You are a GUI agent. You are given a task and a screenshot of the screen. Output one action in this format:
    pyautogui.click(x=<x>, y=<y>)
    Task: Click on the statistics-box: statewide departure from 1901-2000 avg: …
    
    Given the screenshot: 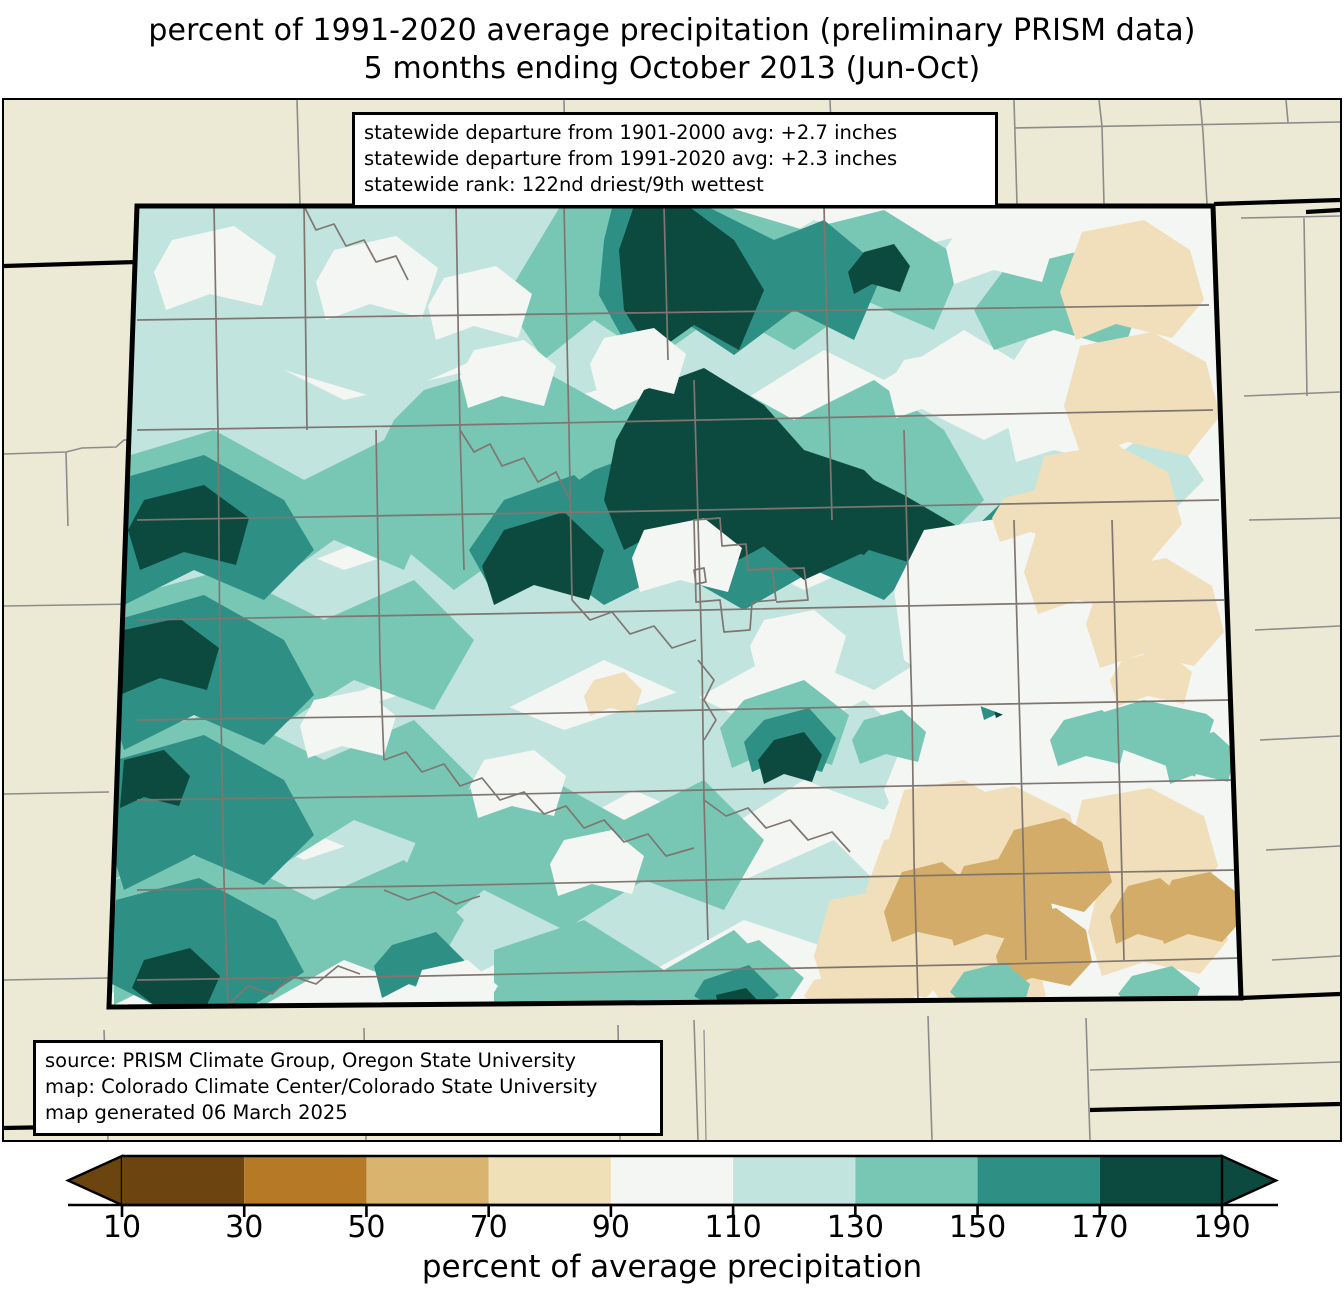 What is the action you would take?
    pyautogui.click(x=675, y=160)
    